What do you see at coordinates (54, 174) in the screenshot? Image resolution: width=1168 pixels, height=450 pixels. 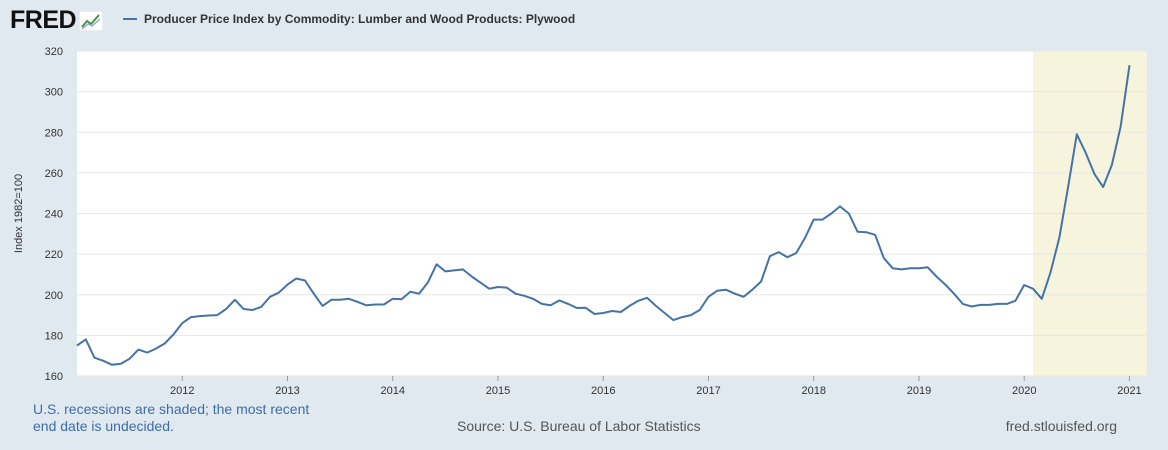 I see `y-tick-label: 260` at bounding box center [54, 174].